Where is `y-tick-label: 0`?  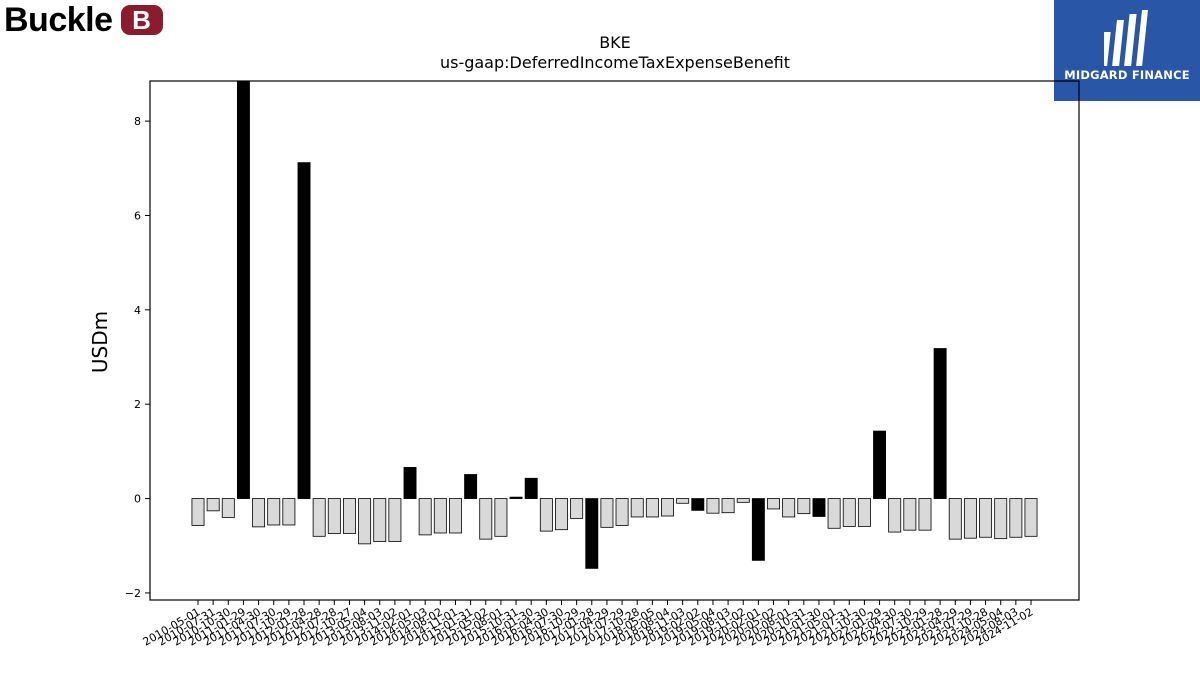 y-tick-label: 0 is located at coordinates (137, 499).